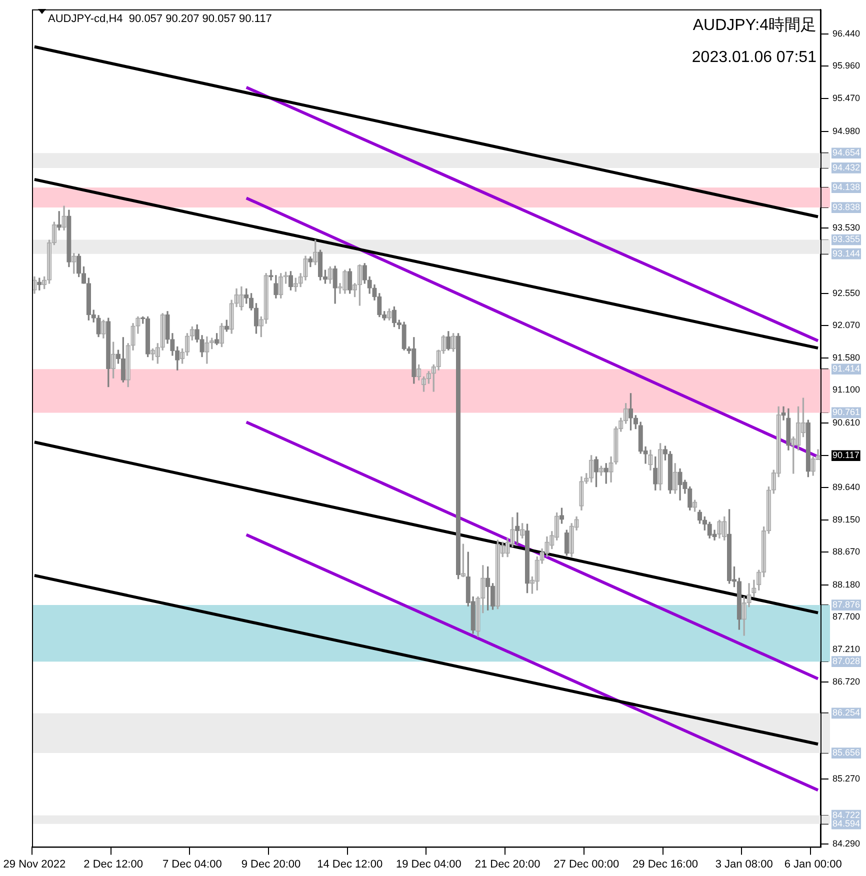  What do you see at coordinates (429, 864) in the screenshot?
I see `x-tick-label: 19 Dec 04:00` at bounding box center [429, 864].